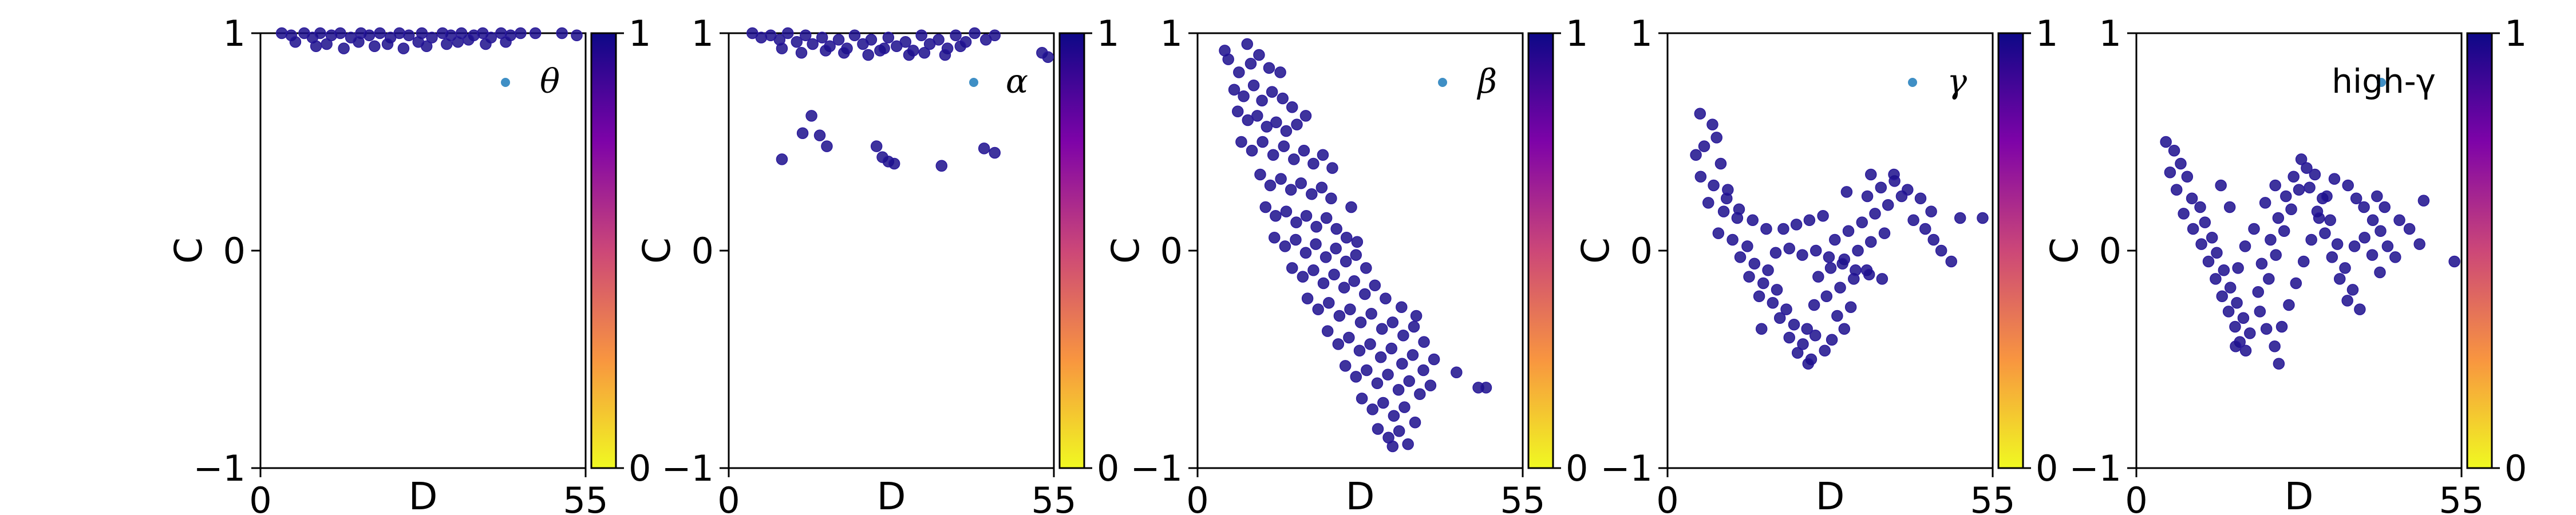 The width and height of the screenshot is (2576, 515). What do you see at coordinates (1577, 468) in the screenshot?
I see `colorbar-tick-label: 0` at bounding box center [1577, 468].